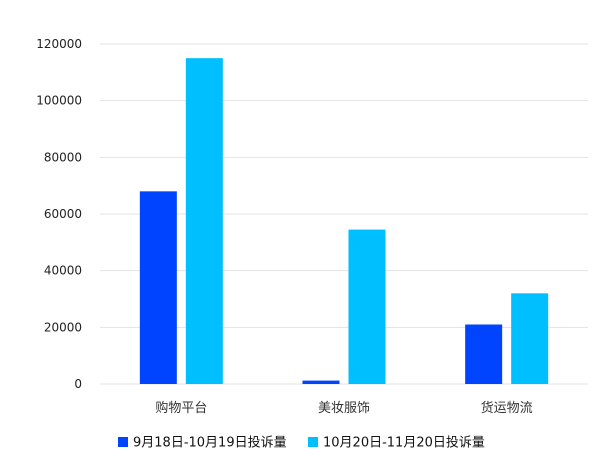 The image size is (612, 475). What do you see at coordinates (507, 408) in the screenshot?
I see `x-category-label: 货运物流` at bounding box center [507, 408].